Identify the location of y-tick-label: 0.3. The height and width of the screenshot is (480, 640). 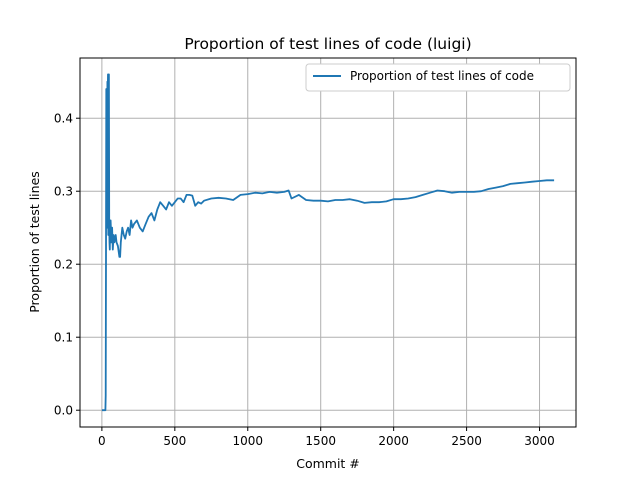
(63, 192).